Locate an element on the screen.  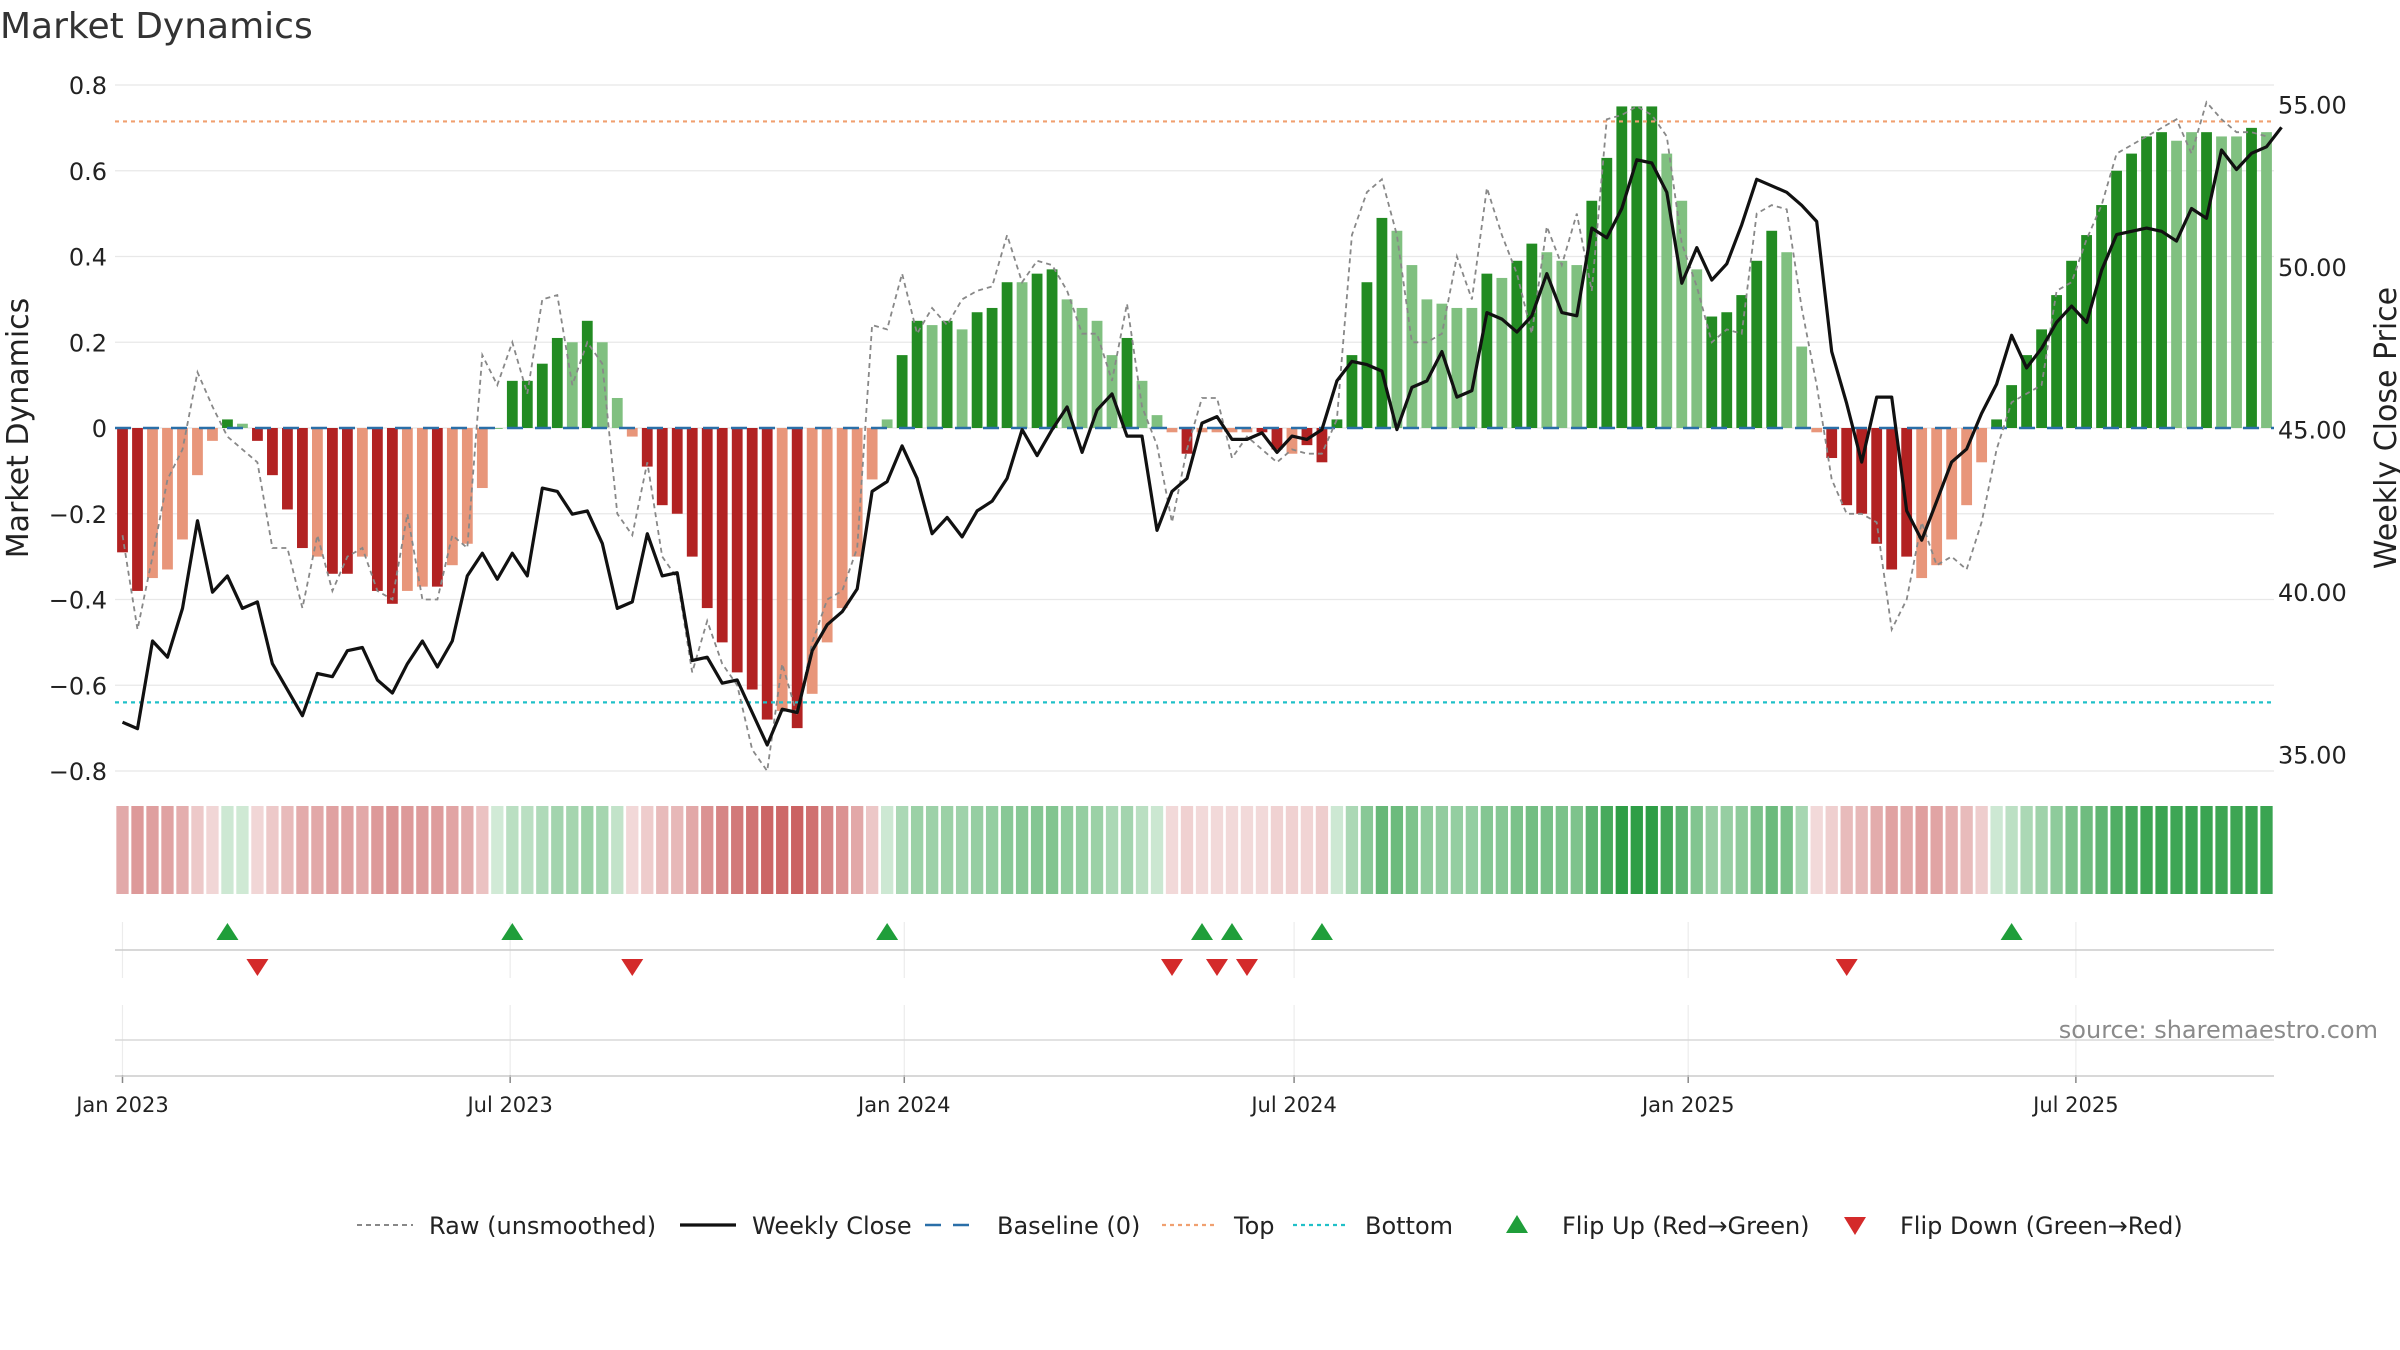
y2-tick-label: 55.00 is located at coordinates (2312, 106).